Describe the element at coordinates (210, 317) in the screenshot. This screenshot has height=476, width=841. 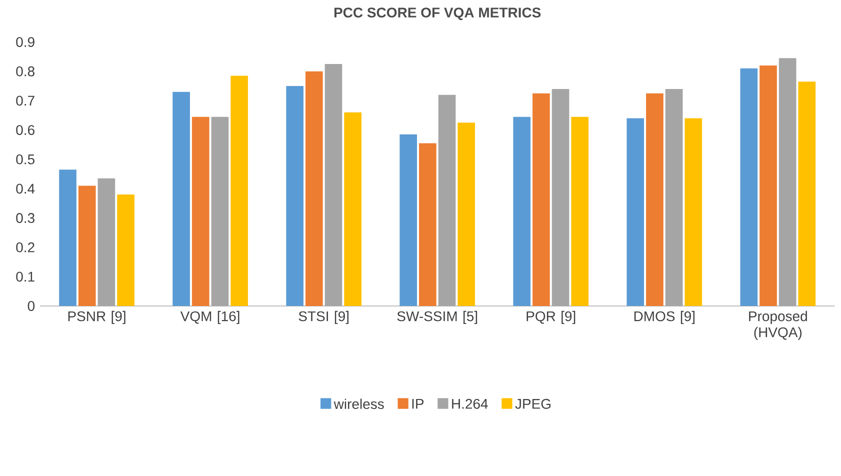
I see `x-tick-label: VQM [16]` at that location.